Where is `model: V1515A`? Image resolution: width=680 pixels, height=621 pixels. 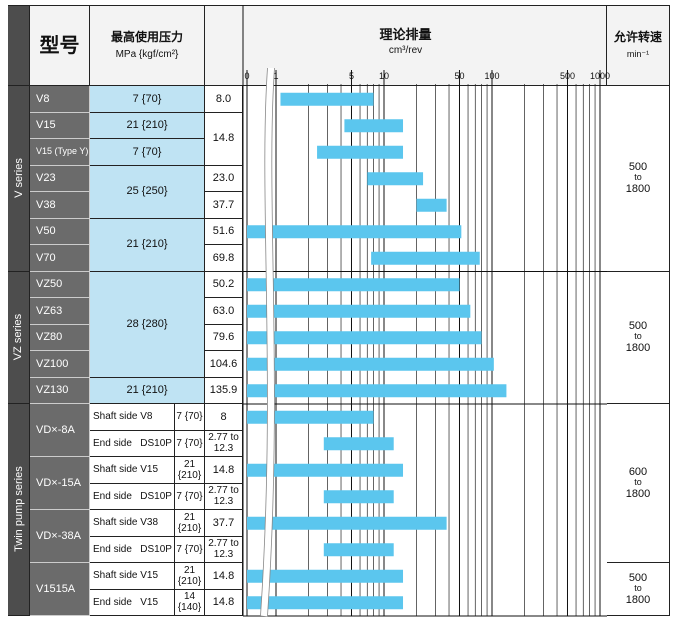 model: V1515A is located at coordinates (60, 589).